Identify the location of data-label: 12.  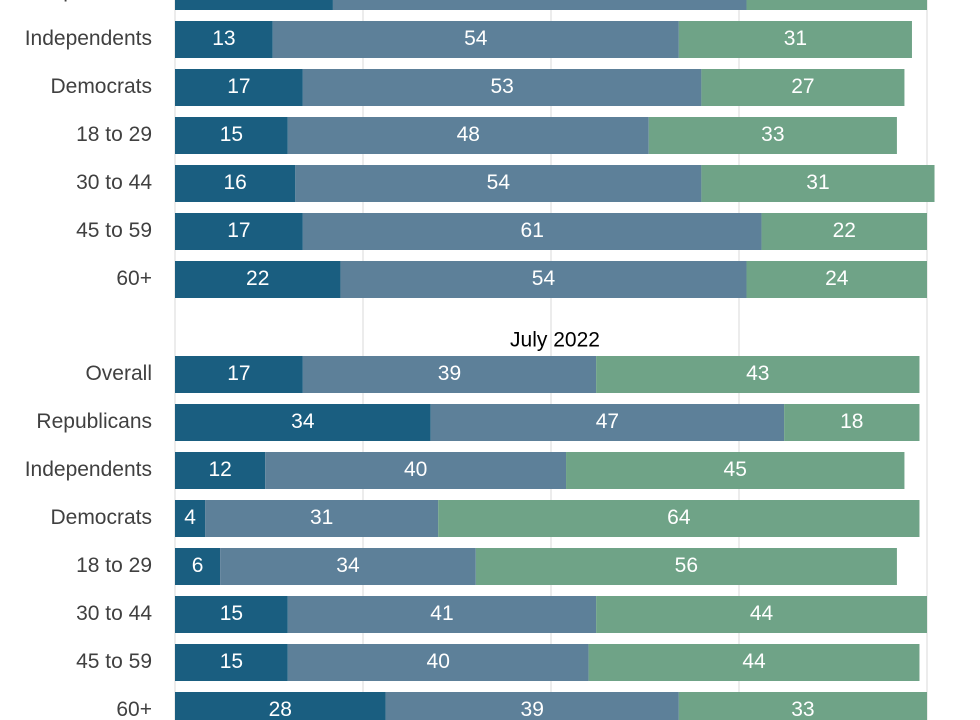
(219, 469).